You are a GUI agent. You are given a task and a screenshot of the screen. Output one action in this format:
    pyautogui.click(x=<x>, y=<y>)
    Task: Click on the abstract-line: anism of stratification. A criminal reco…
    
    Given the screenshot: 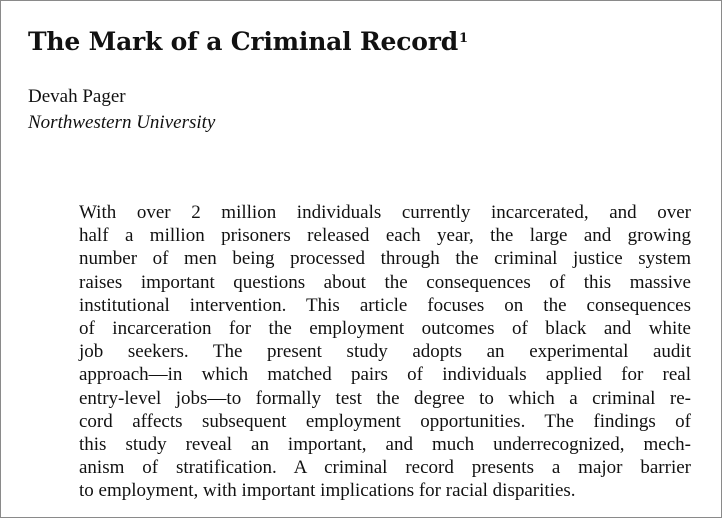 What is the action you would take?
    pyautogui.click(x=385, y=468)
    